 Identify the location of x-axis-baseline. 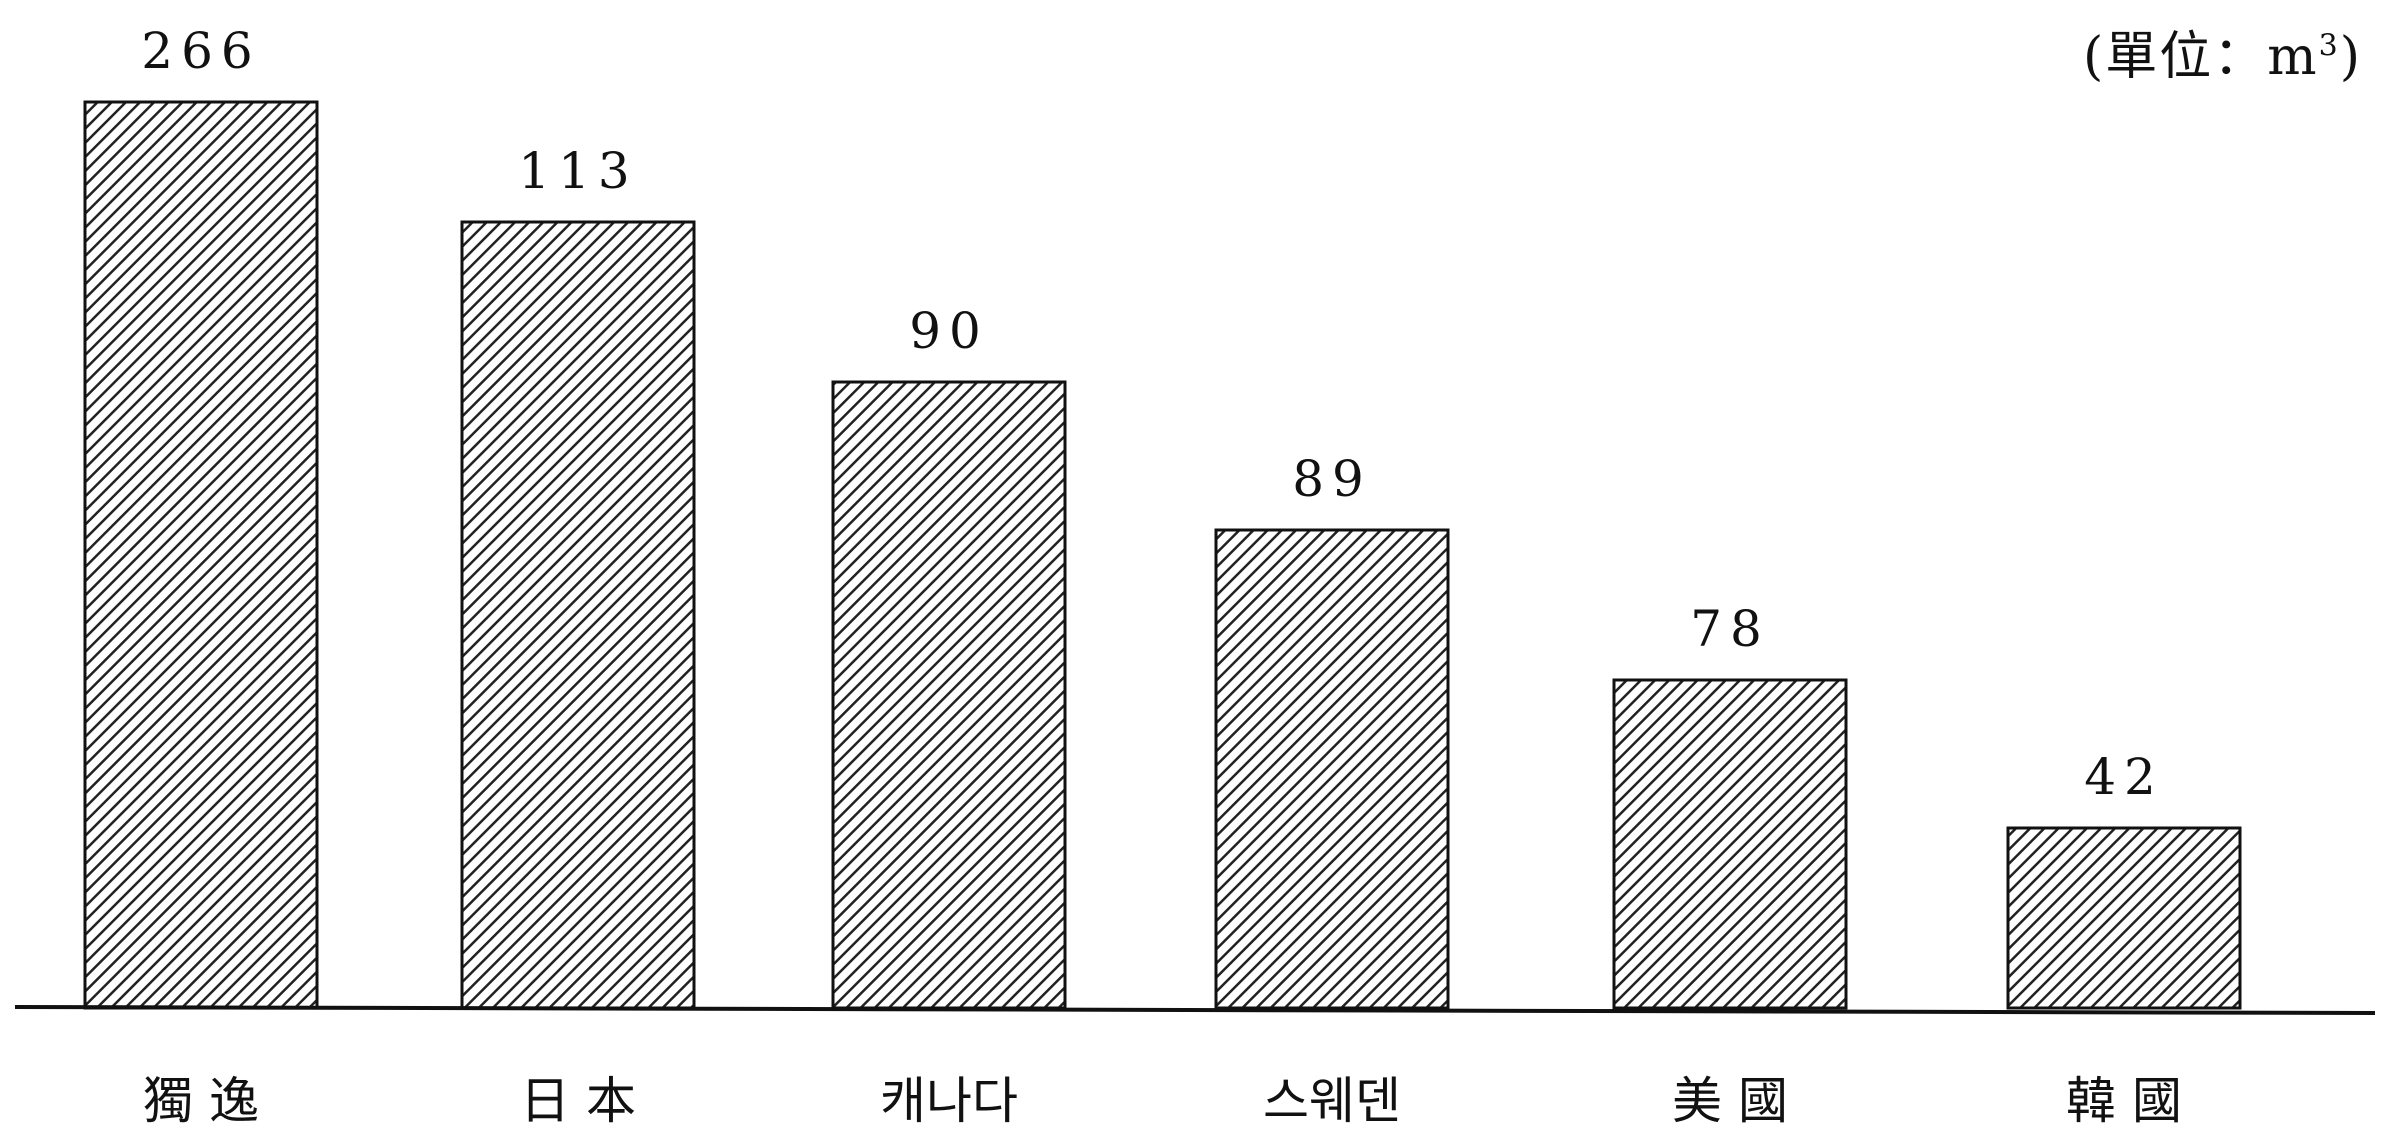
(1195, 1010).